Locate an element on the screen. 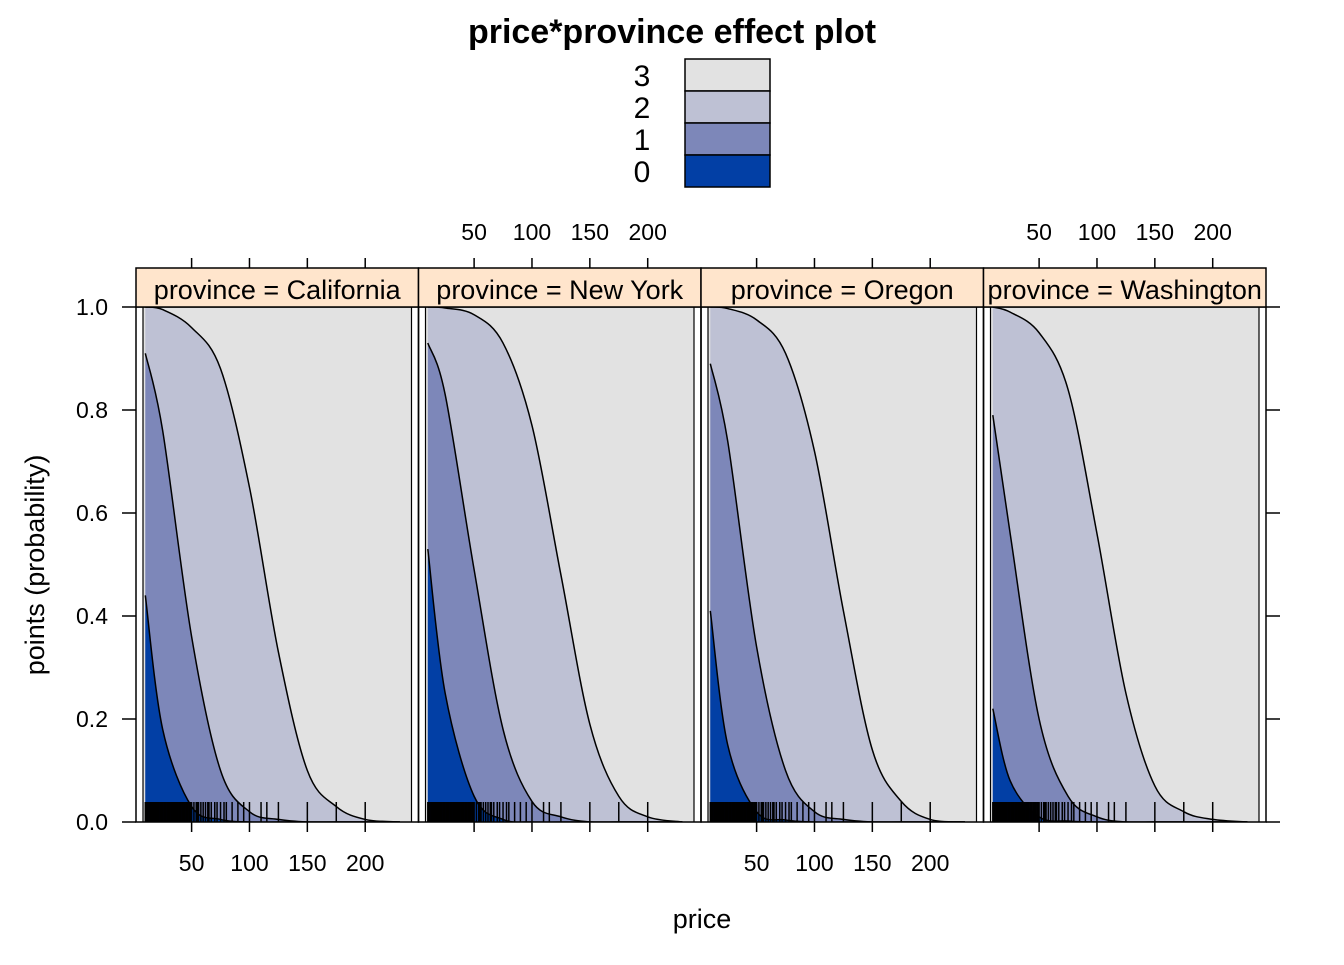  chart-title: price*province effect plot is located at coordinates (672, 32).